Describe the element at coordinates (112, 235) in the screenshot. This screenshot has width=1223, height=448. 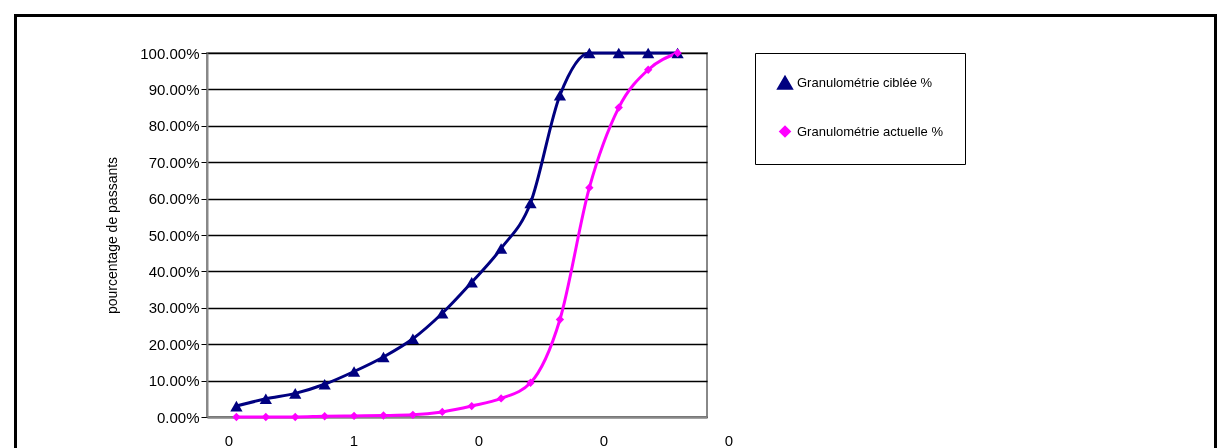
I see `y-axis-title: pourcentage de passants` at that location.